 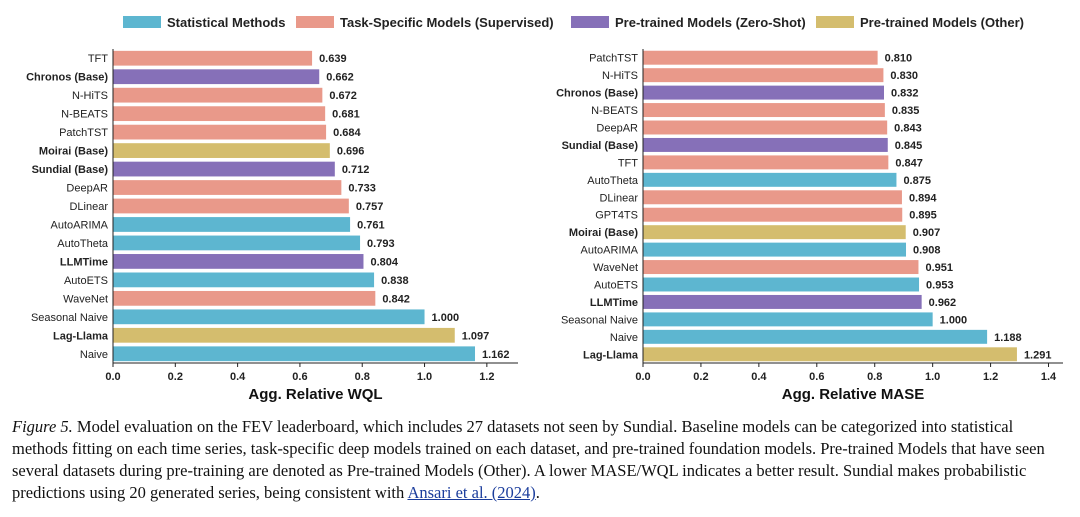 What do you see at coordinates (1049, 377) in the screenshot?
I see `x-tick-label: 1.4` at bounding box center [1049, 377].